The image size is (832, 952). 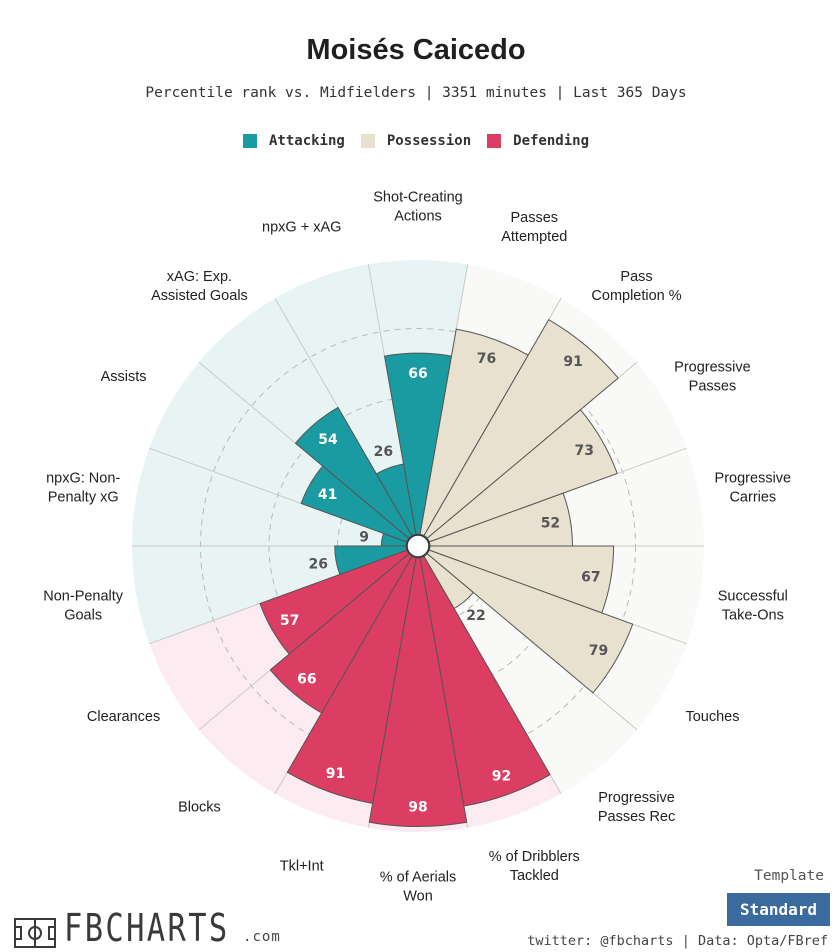 What do you see at coordinates (417, 207) in the screenshot?
I see `axis-label-shot-creating-actions: Shot-Creating Actions` at bounding box center [417, 207].